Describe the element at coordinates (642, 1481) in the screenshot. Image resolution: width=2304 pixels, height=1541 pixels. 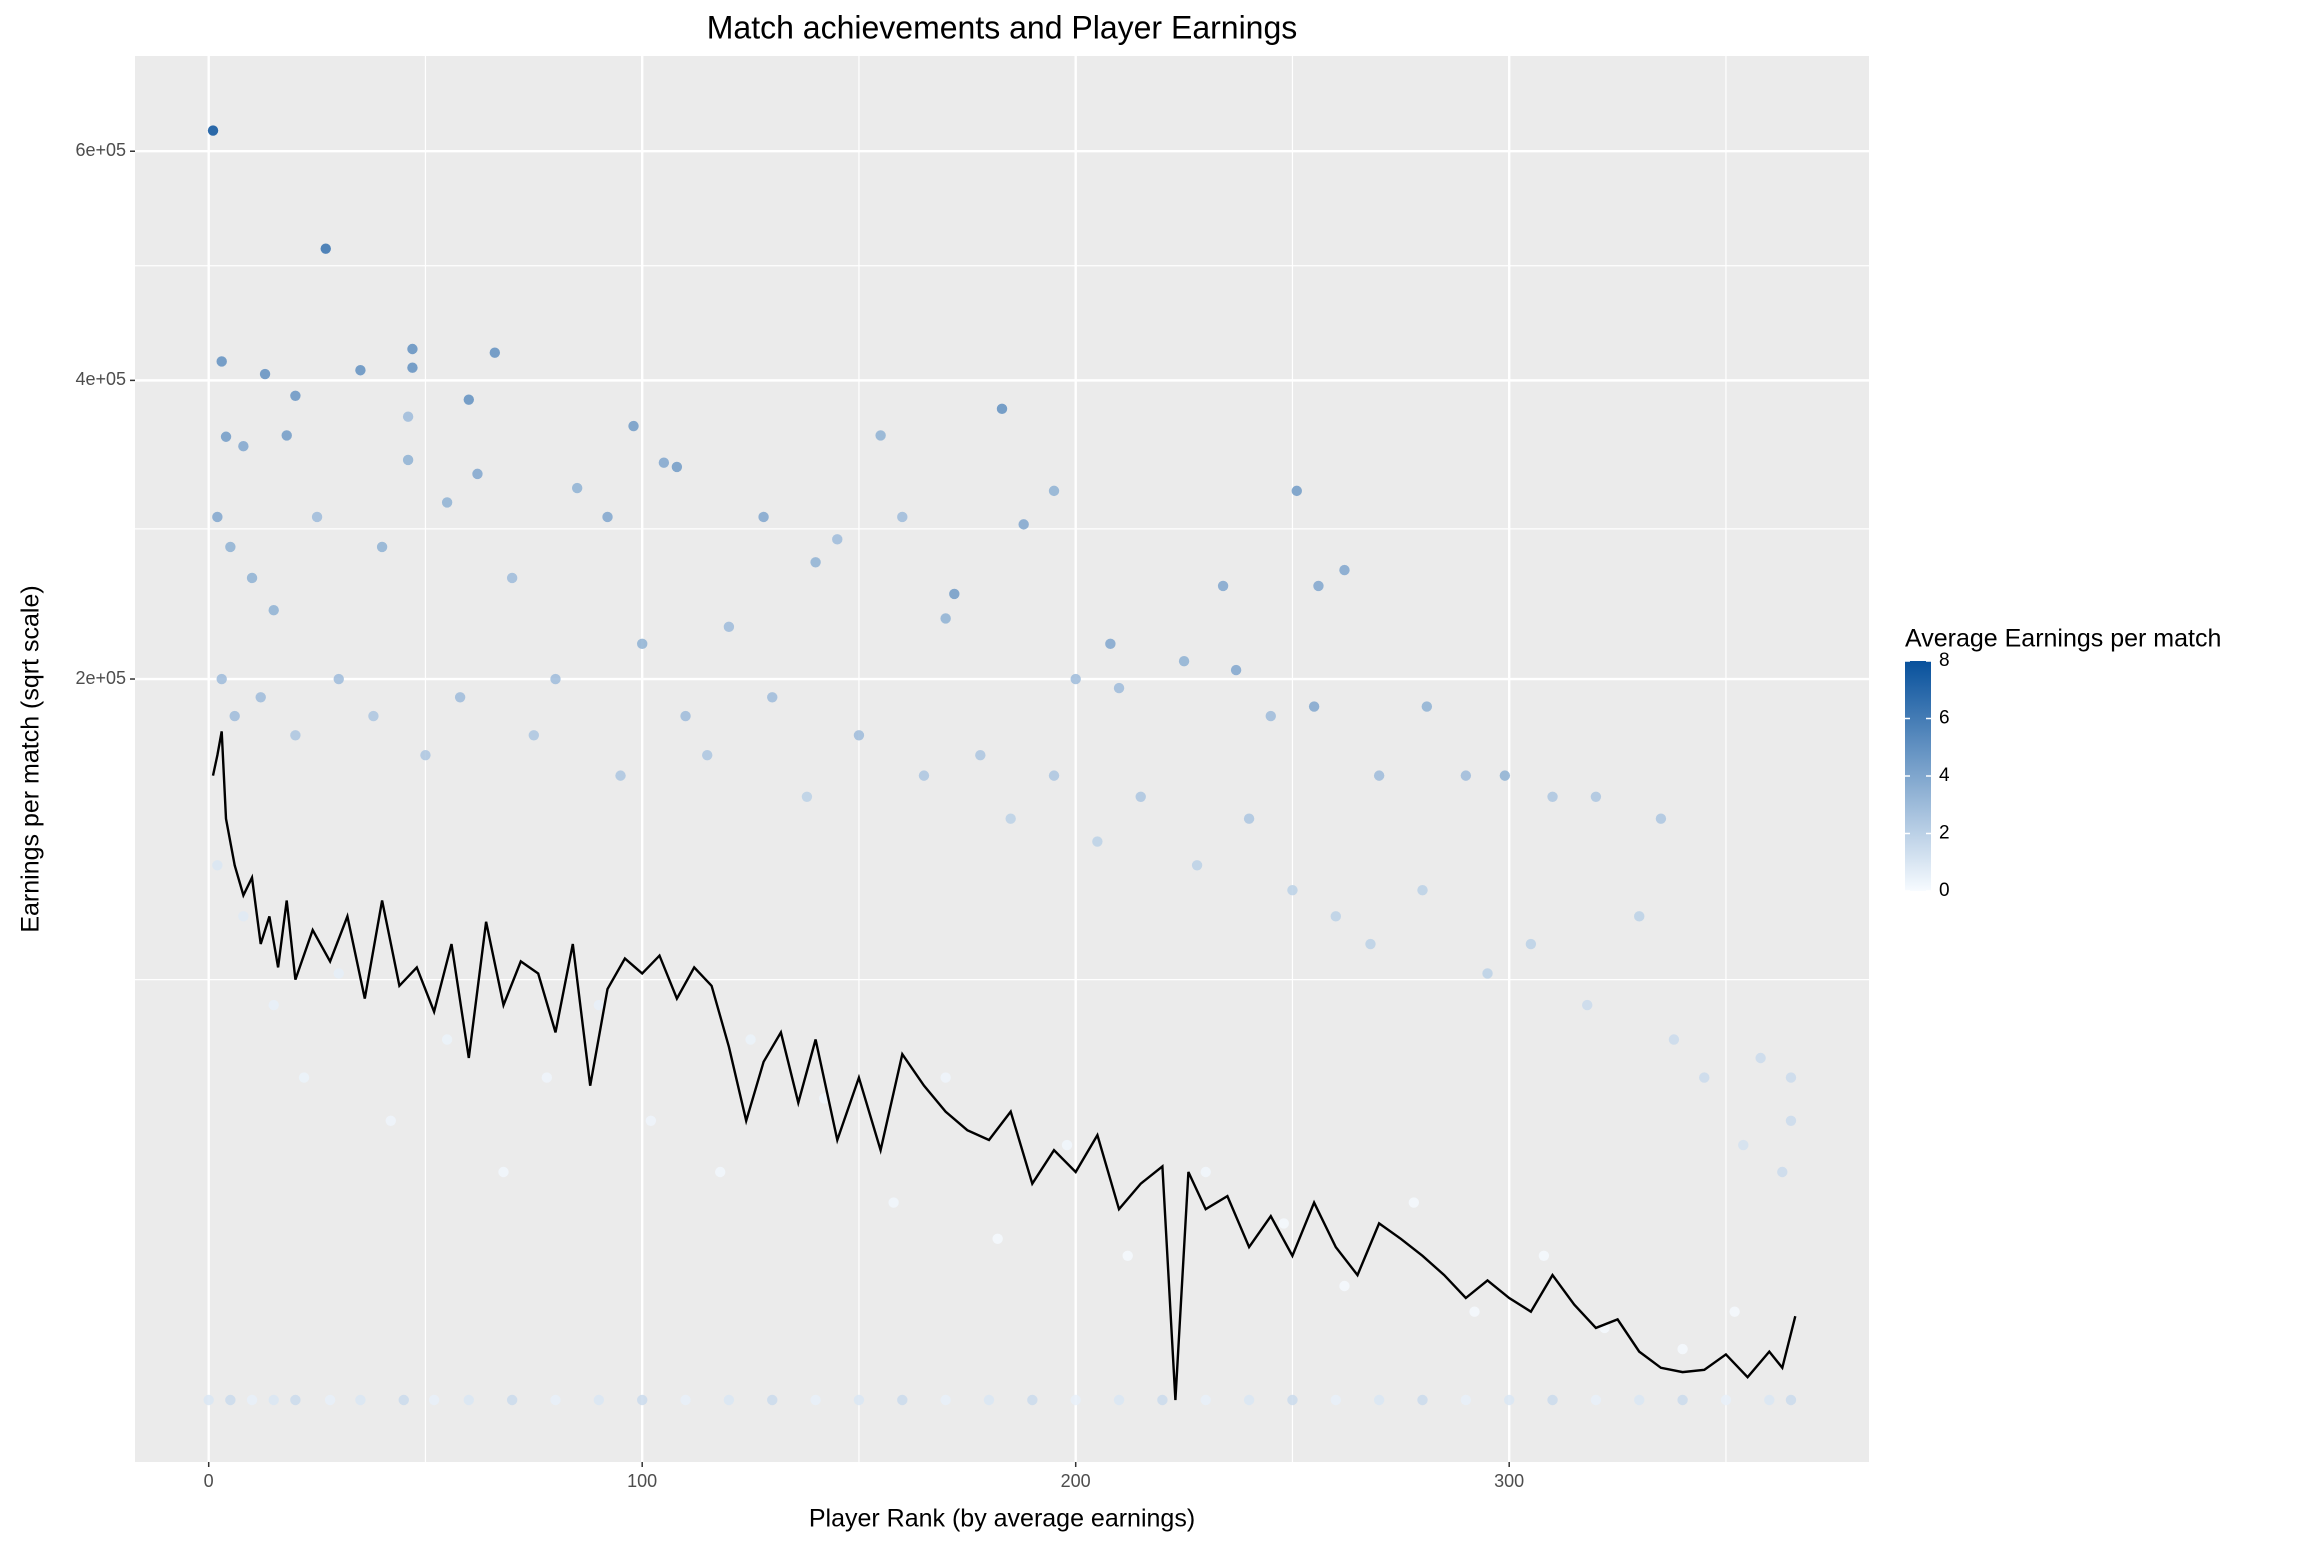
I see `x-tick-label: 100` at that location.